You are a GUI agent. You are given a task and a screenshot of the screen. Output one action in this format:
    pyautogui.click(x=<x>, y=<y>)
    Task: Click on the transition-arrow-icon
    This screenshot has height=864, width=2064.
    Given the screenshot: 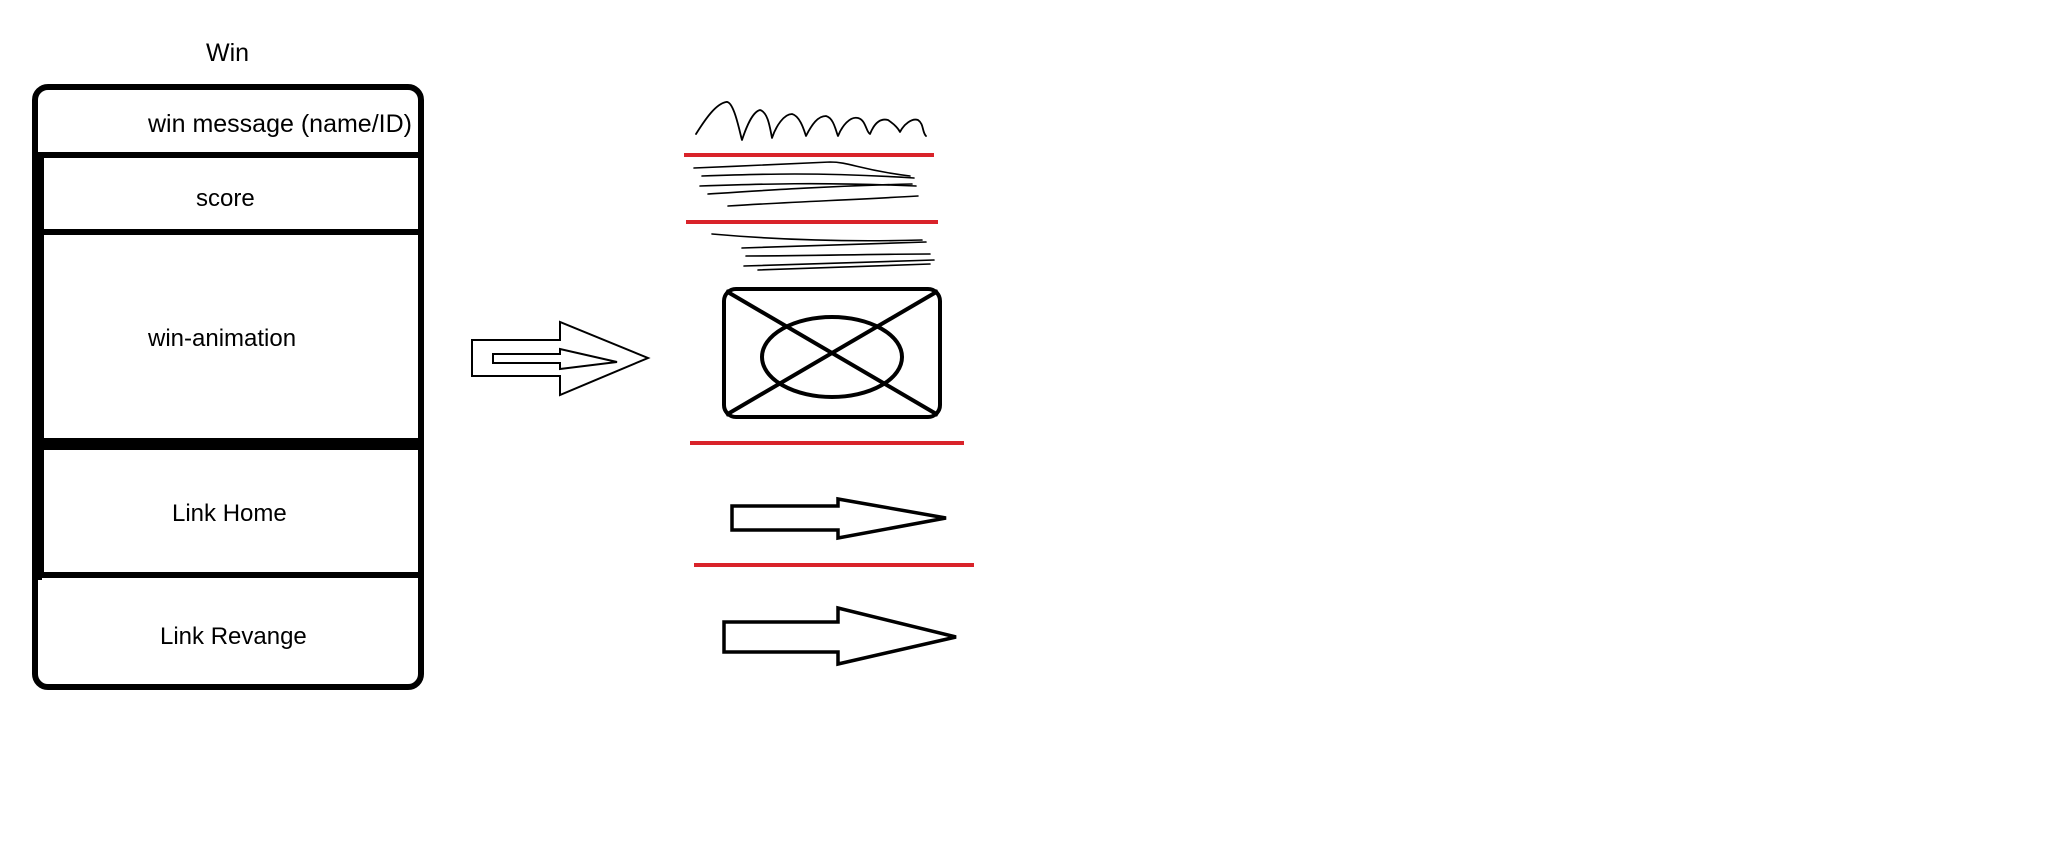 What is the action you would take?
    pyautogui.click(x=561, y=358)
    